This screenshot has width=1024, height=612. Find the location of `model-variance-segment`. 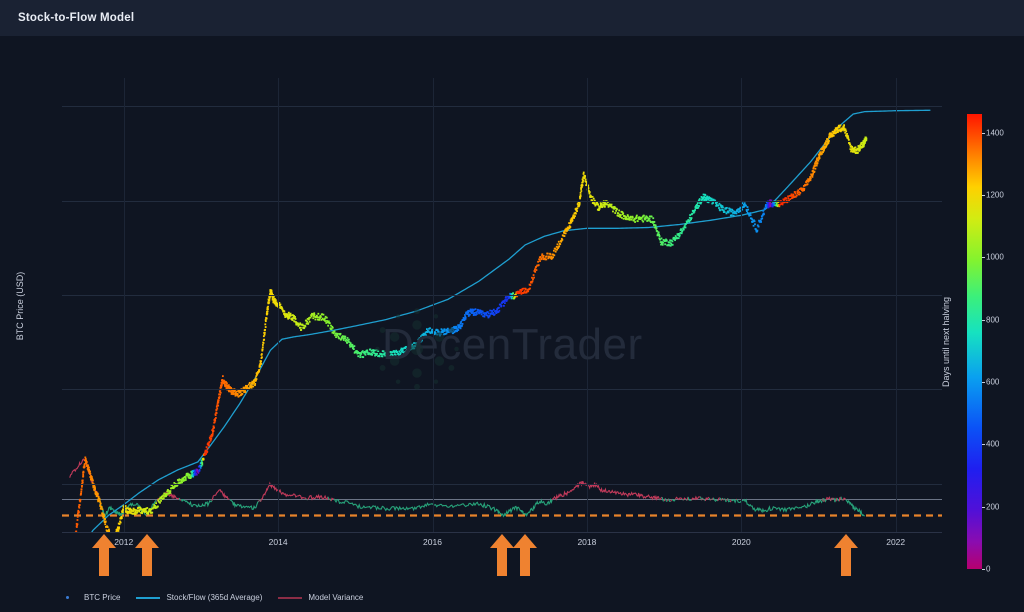

model-variance-segment is located at coordinates (666, 500).